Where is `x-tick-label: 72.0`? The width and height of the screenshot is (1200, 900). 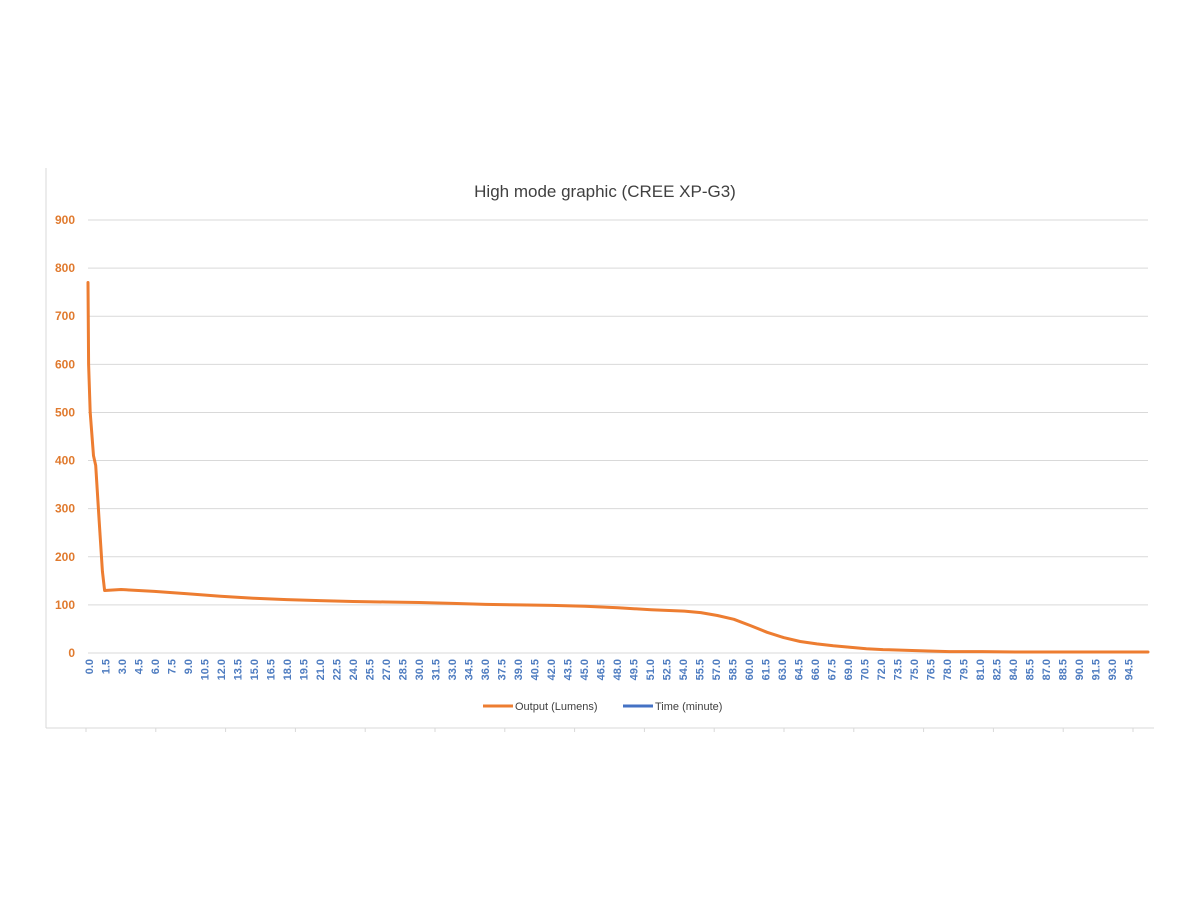 x-tick-label: 72.0 is located at coordinates (882, 669).